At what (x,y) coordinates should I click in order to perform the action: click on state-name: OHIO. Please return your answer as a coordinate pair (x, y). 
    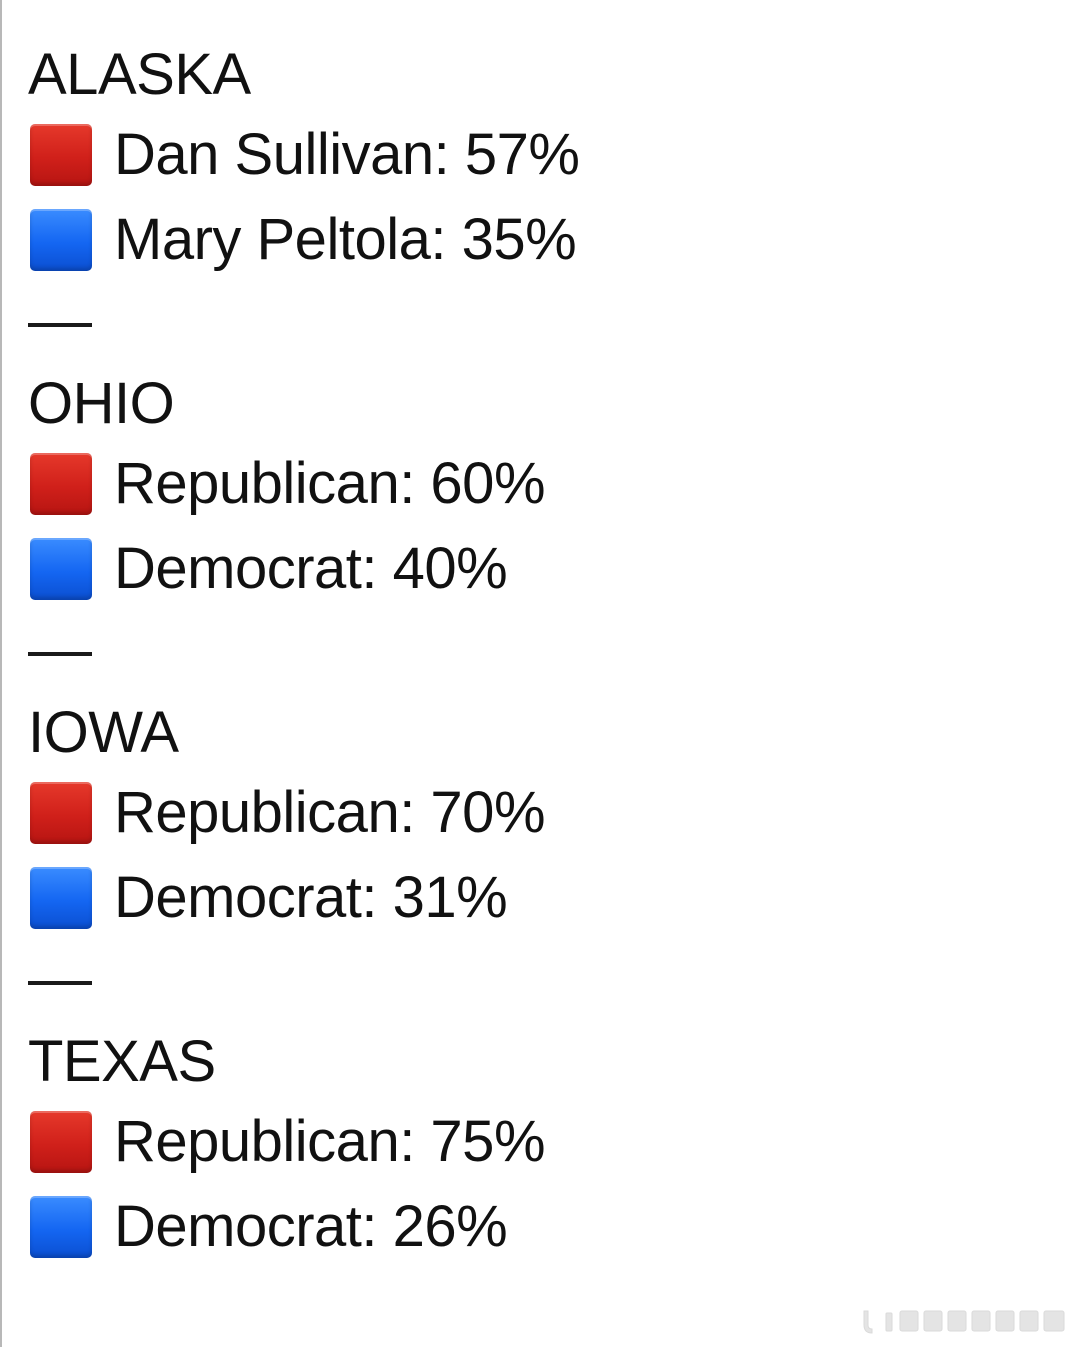
    Looking at the image, I should click on (101, 403).